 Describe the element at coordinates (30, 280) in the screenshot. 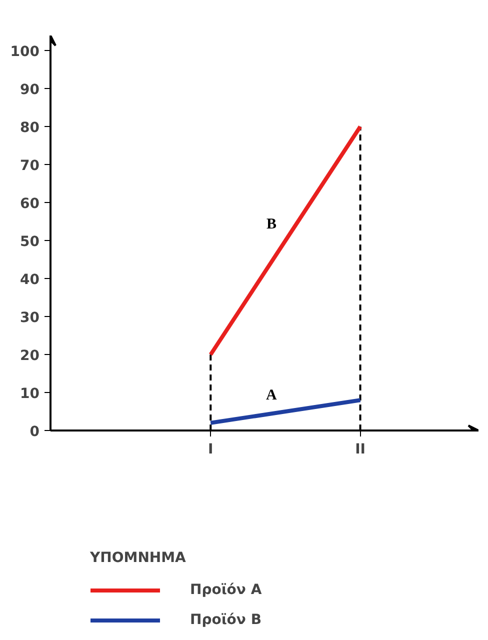

I see `y-tick-label: 40` at that location.